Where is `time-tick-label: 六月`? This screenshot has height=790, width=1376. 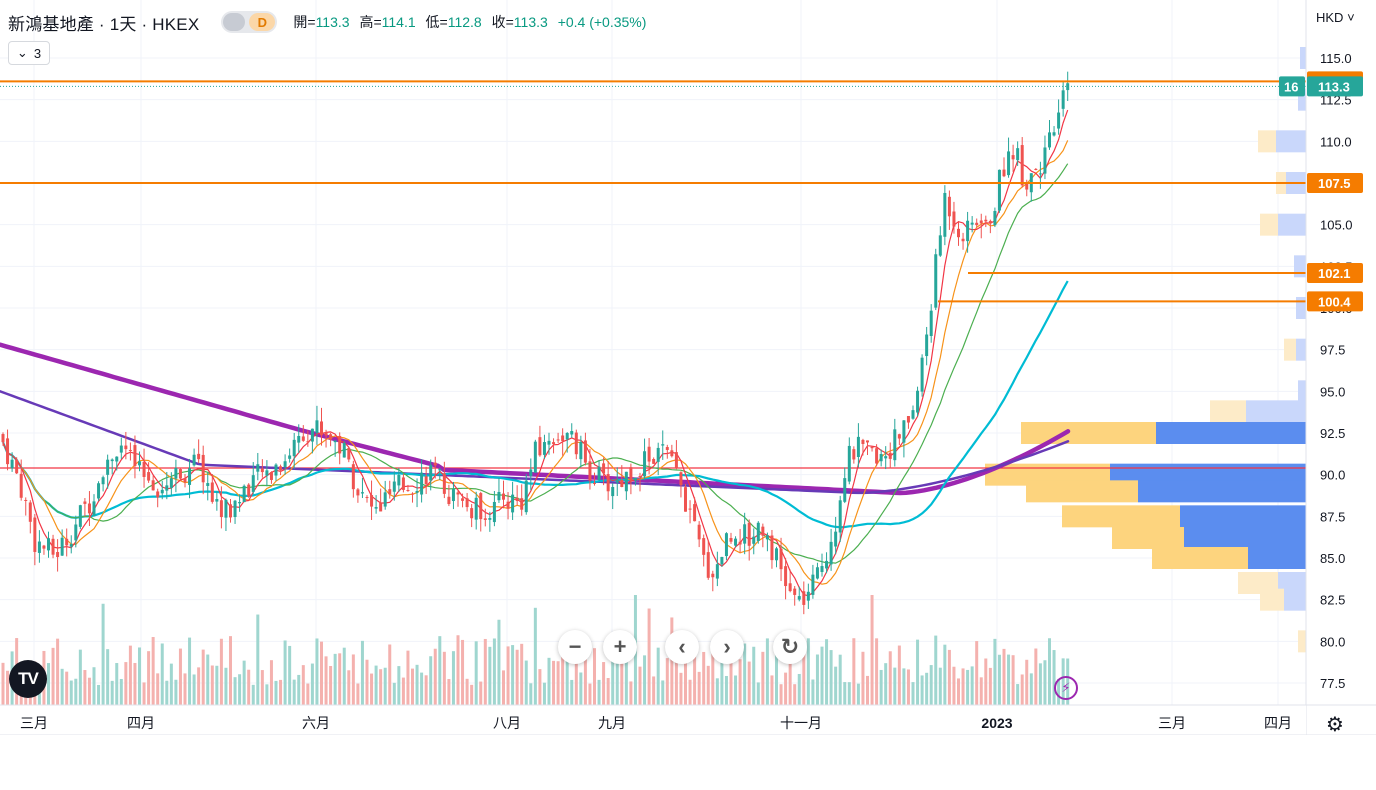
time-tick-label: 六月 is located at coordinates (316, 723).